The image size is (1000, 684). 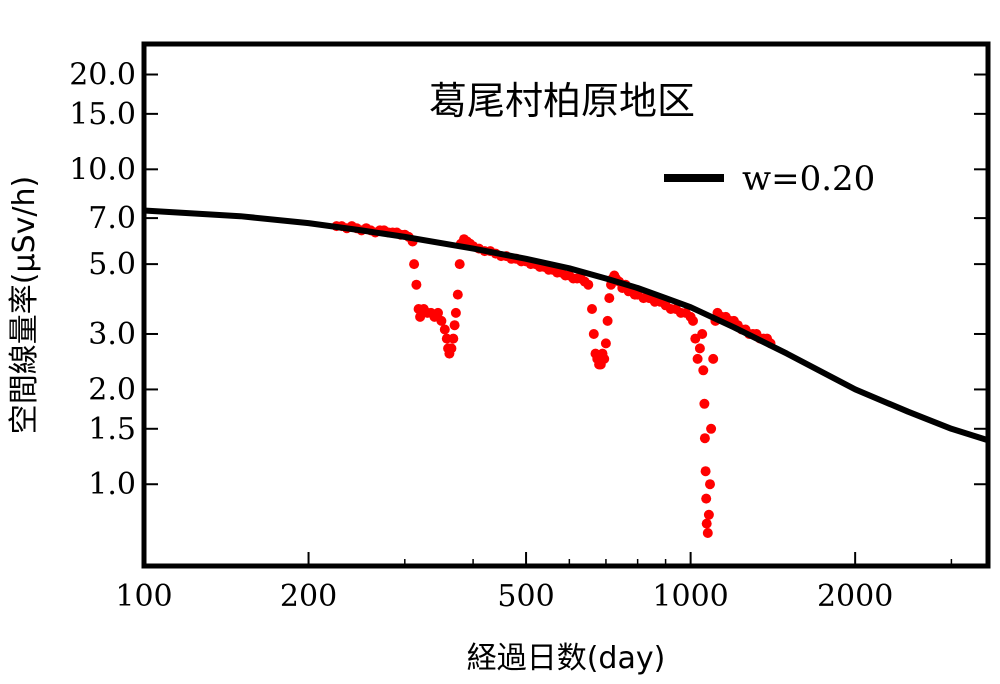 What do you see at coordinates (690, 596) in the screenshot?
I see `x-tick-label: 1000` at bounding box center [690, 596].